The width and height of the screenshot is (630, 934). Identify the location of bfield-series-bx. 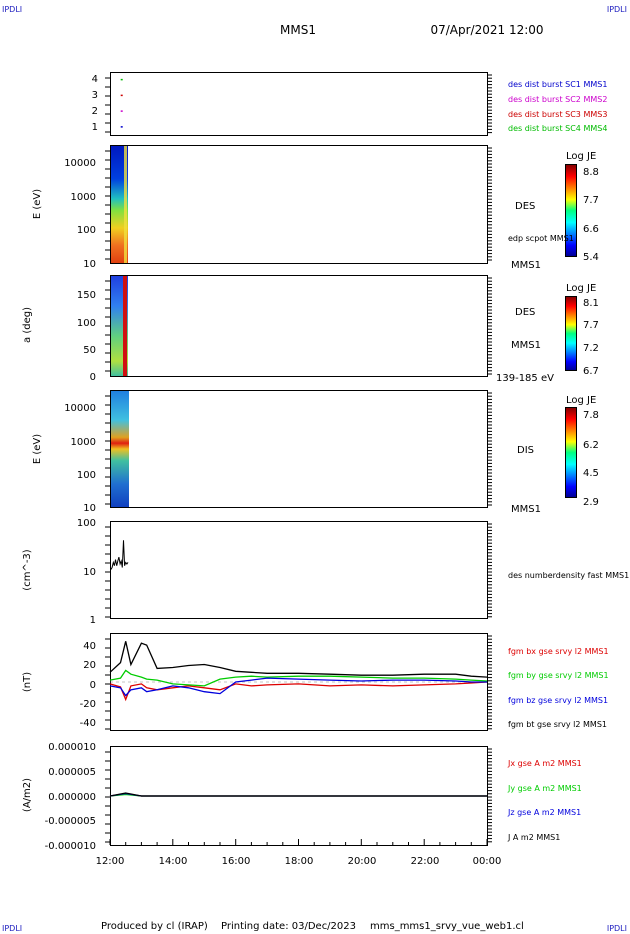
(298, 691).